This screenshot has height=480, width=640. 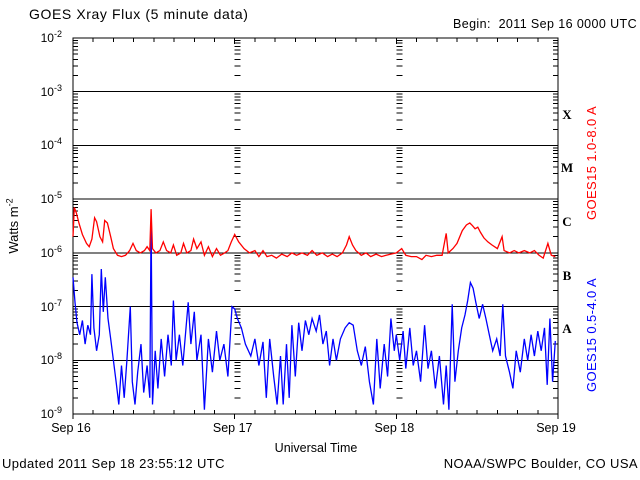 What do you see at coordinates (540, 463) in the screenshot?
I see `source-attribution: NOAA/SWPC Boulder, CO USA` at bounding box center [540, 463].